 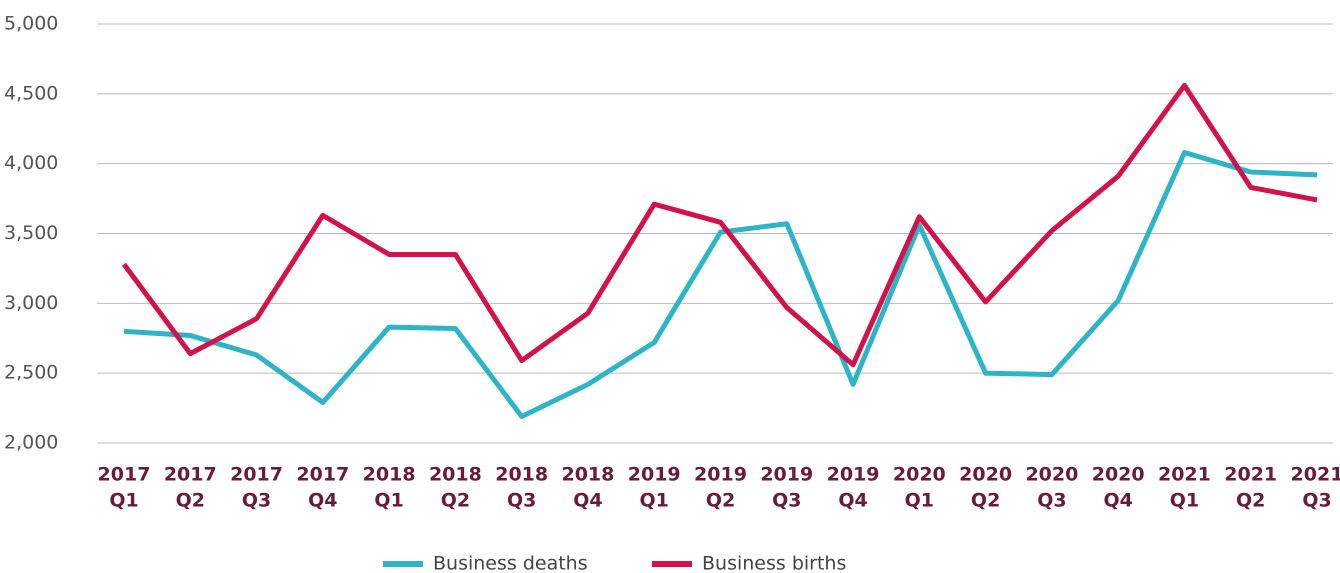 I want to click on y-tick-label: 4,500, so click(x=31, y=93).